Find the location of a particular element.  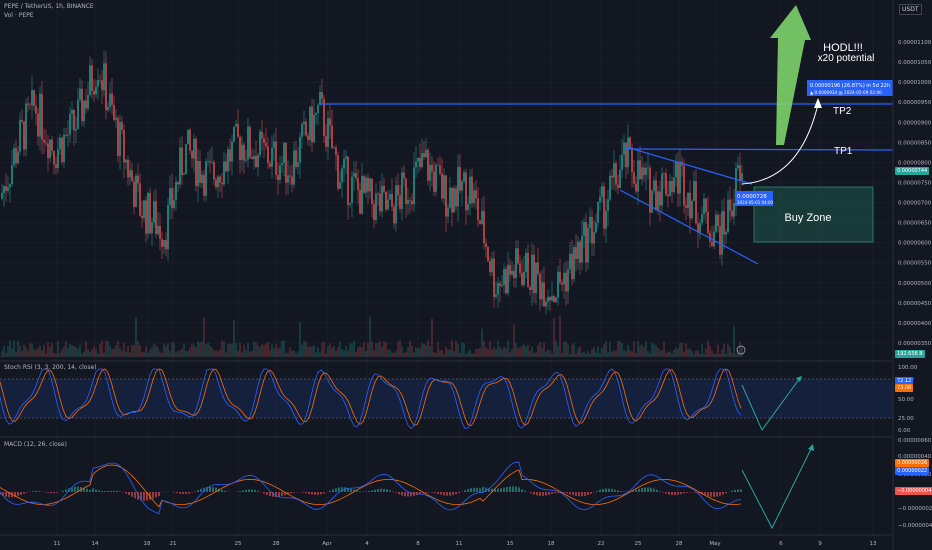

target-measure-box is located at coordinates (850, 88).